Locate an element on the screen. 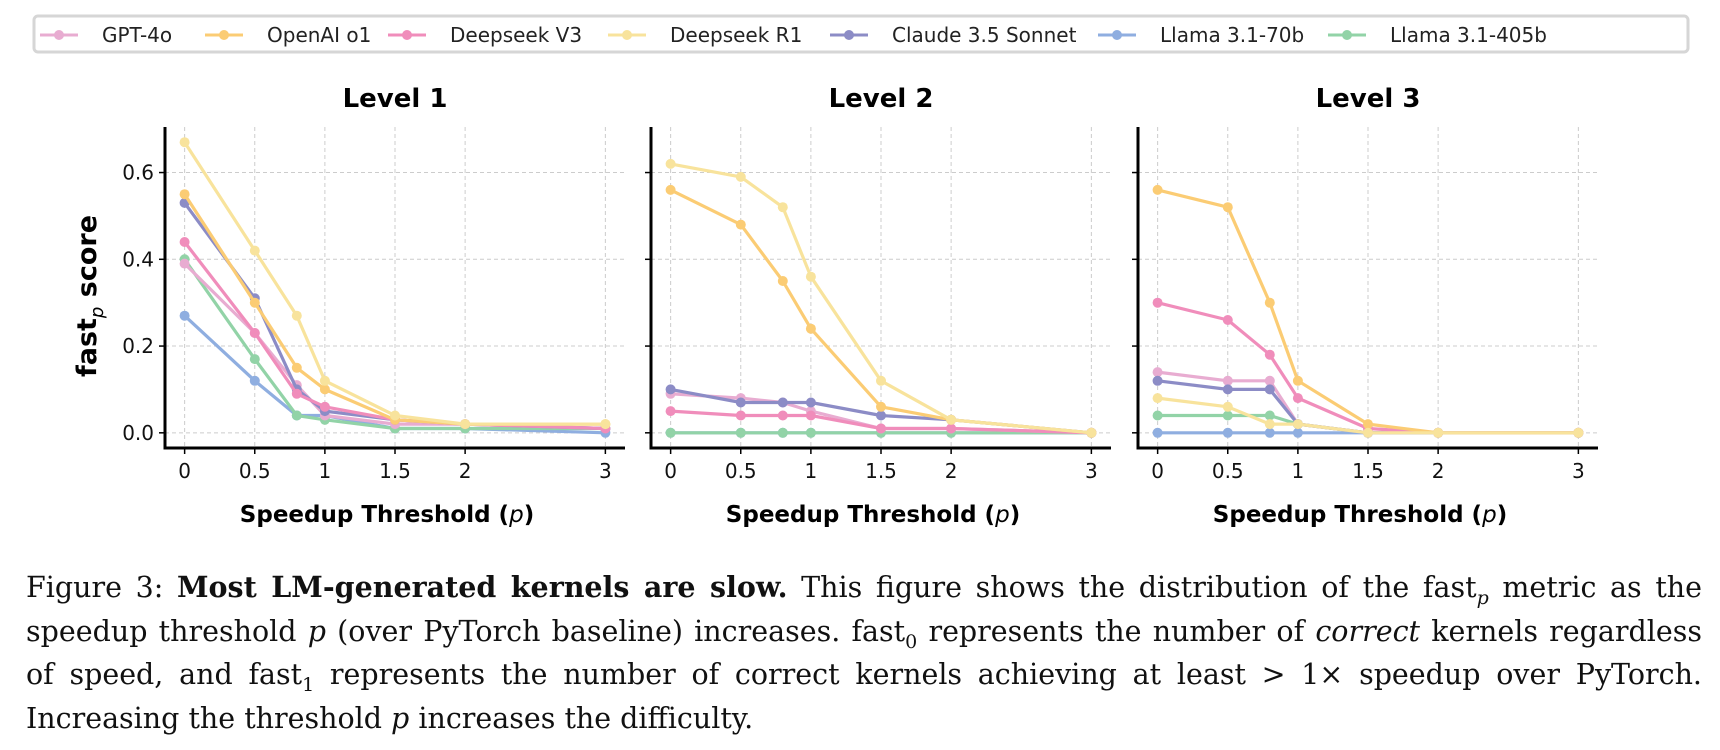 Image resolution: width=1720 pixels, height=750 pixels. panel-title: Level 1 is located at coordinates (395, 99).